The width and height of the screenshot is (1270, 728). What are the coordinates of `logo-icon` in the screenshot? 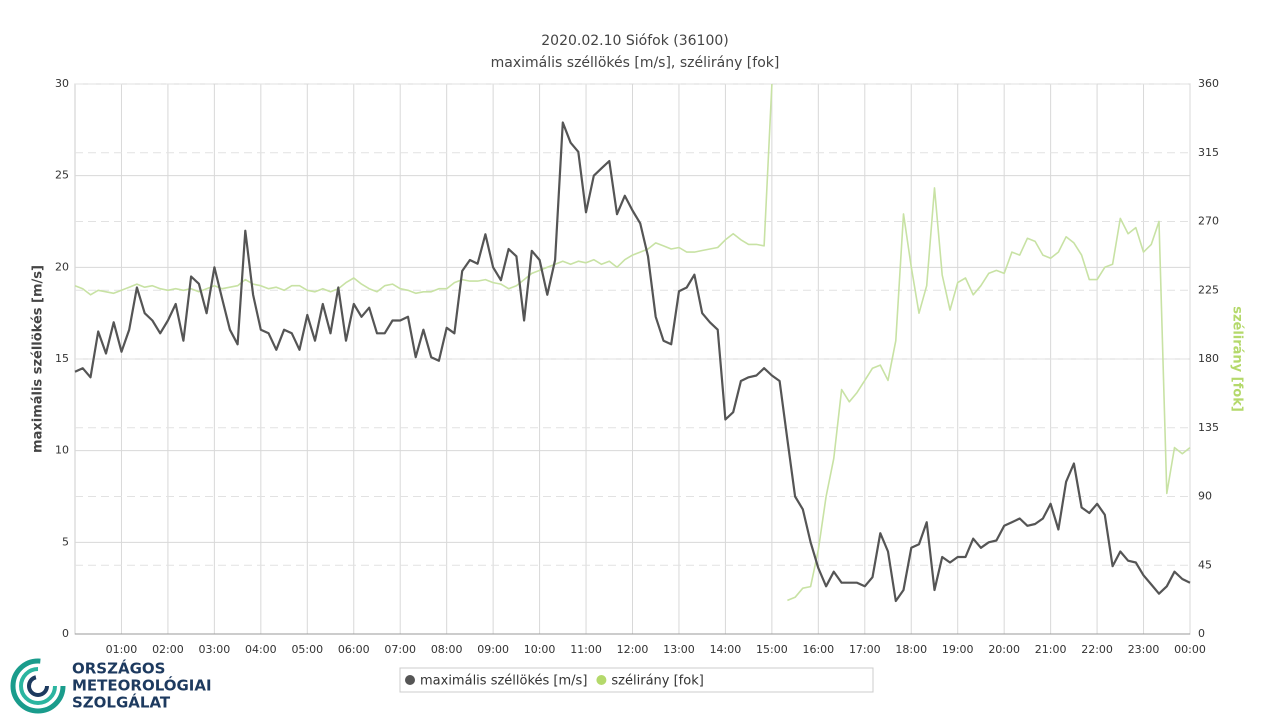 It's located at (38, 686).